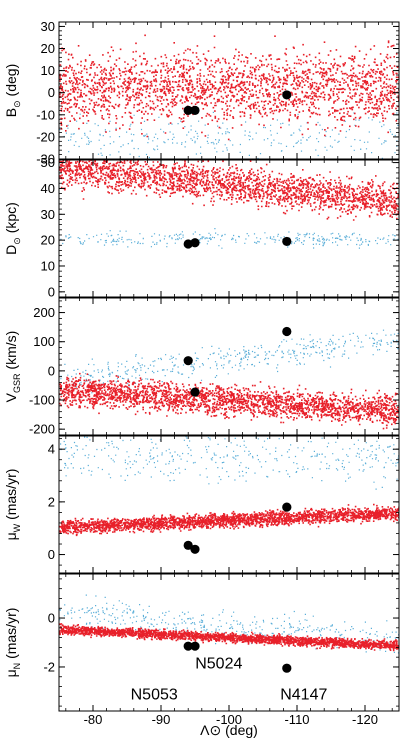  Describe the element at coordinates (48, 188) in the screenshot. I see `y-tick-label: 40` at that location.